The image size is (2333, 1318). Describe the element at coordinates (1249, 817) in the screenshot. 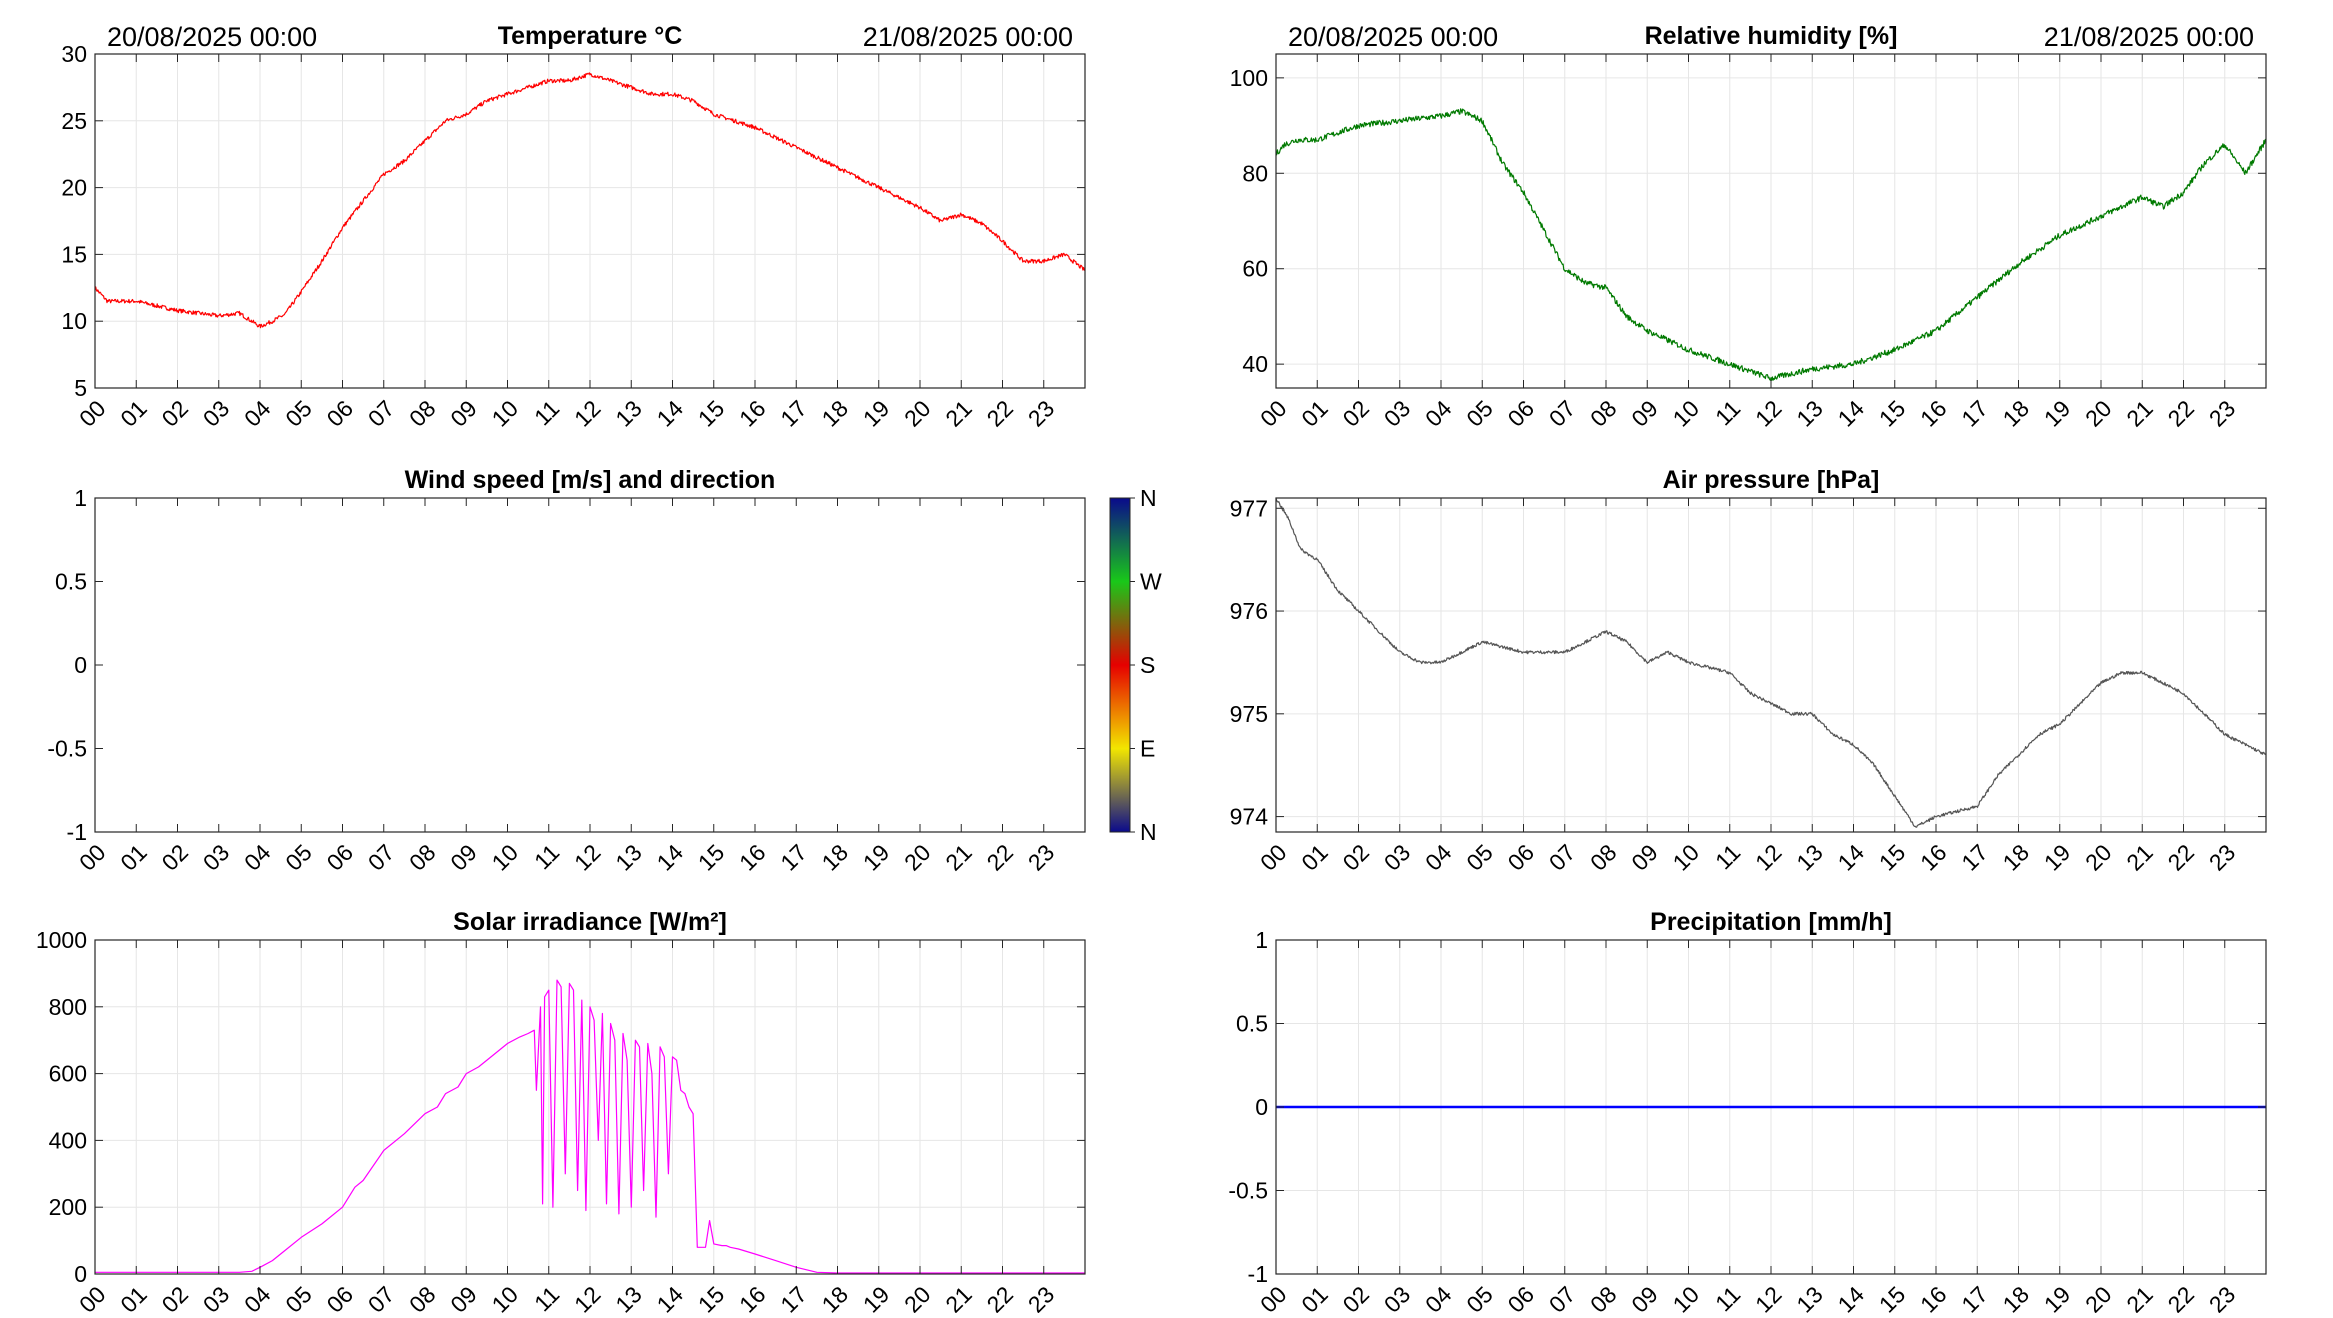

I see `y-tick-label: 974` at that location.